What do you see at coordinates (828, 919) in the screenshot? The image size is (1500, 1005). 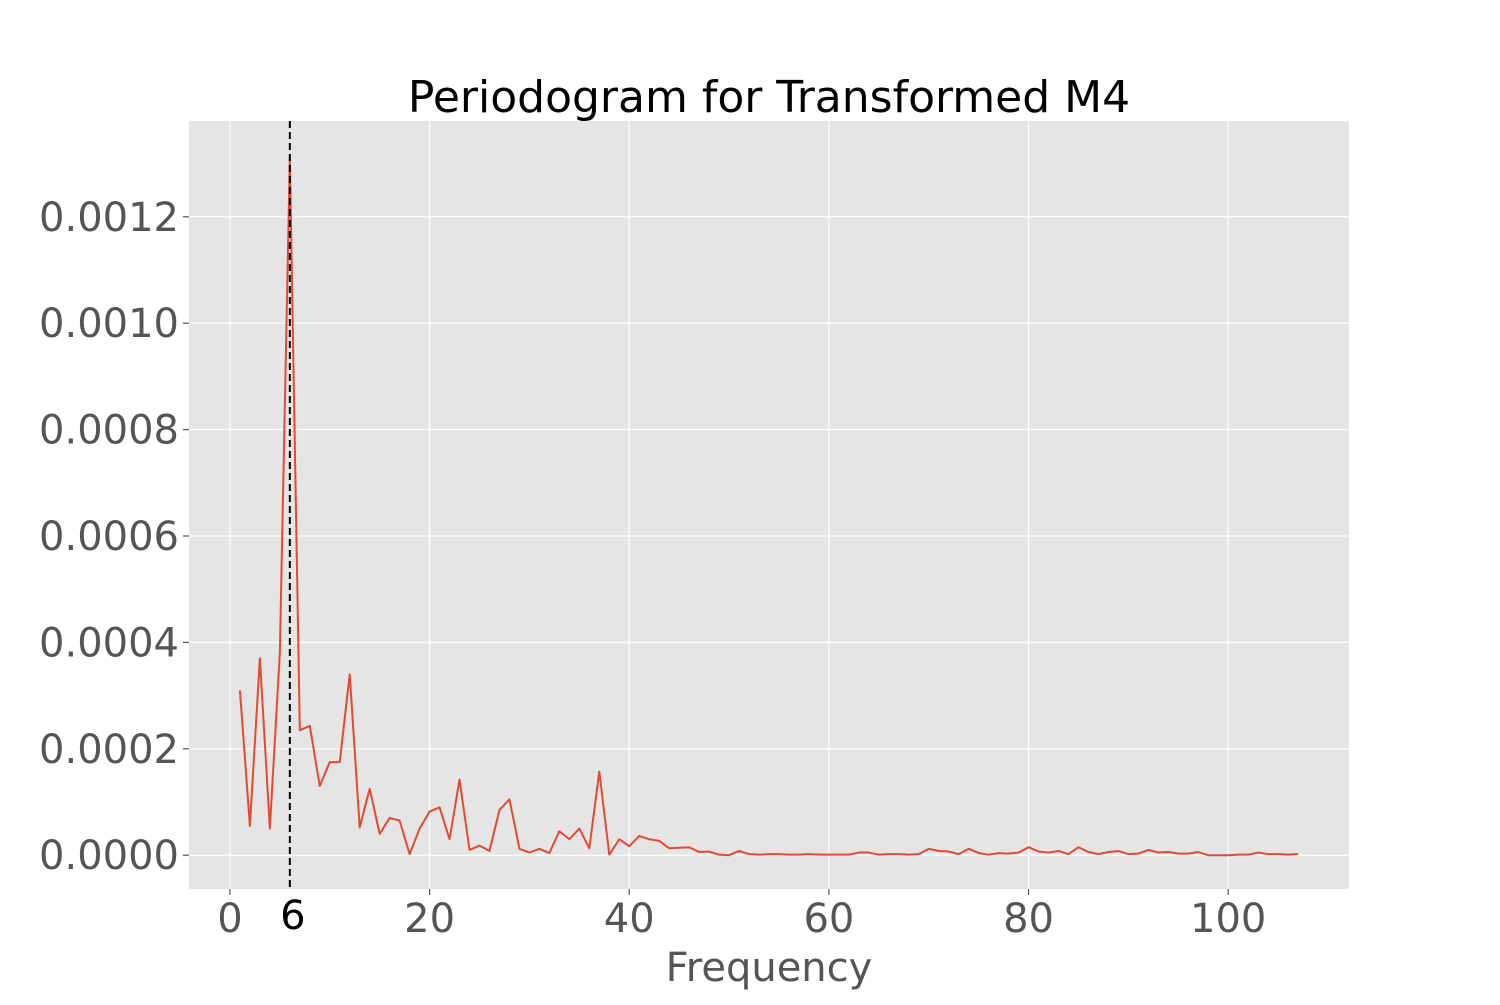 I see `x-tick-label: 60` at bounding box center [828, 919].